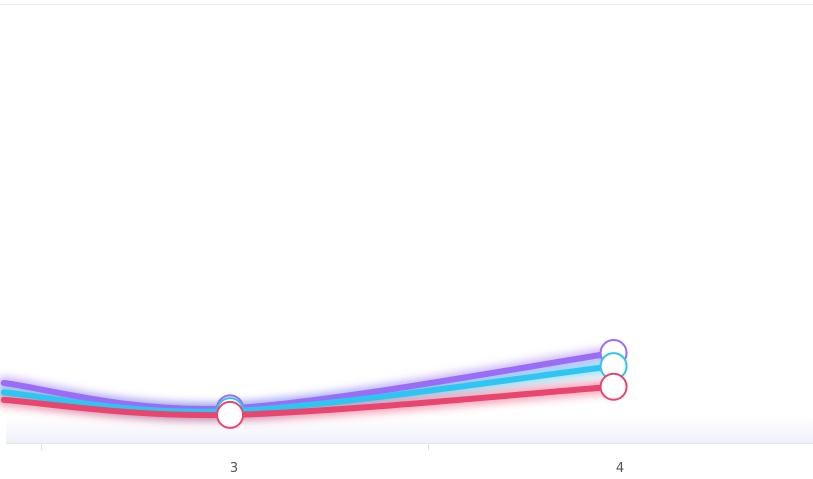  What do you see at coordinates (620, 468) in the screenshot?
I see `x-tick-label: 4` at bounding box center [620, 468].